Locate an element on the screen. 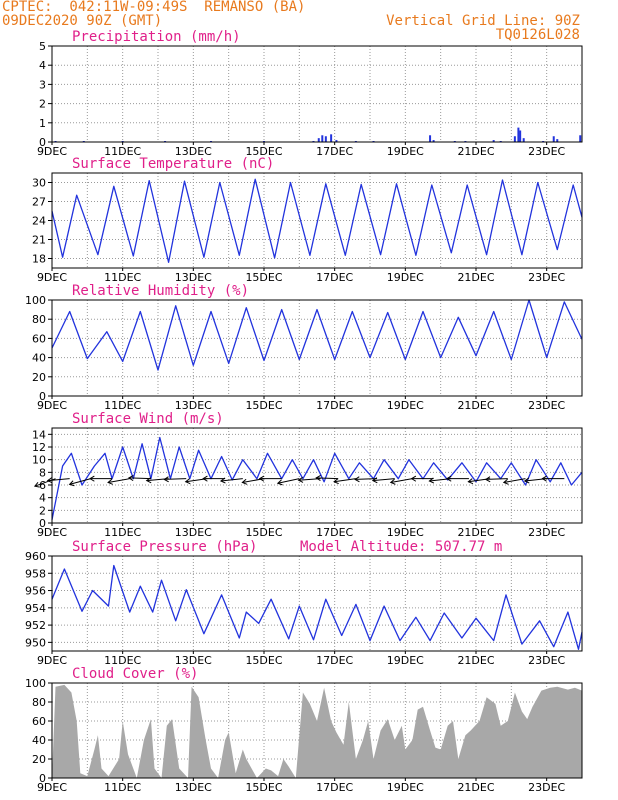 The image size is (618, 800). y-tick-label: 21 is located at coordinates (39, 240).